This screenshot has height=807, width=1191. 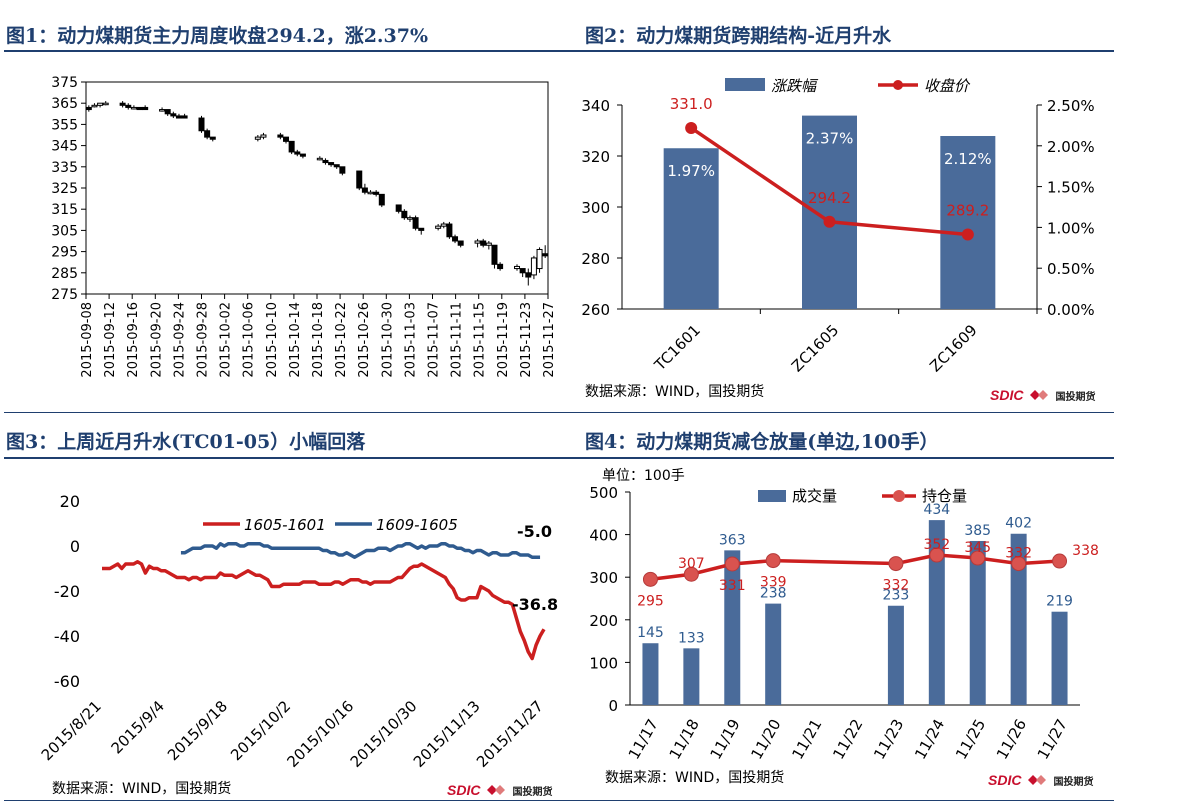 I want to click on legend-line-label: 持仓量, so click(x=944, y=496).